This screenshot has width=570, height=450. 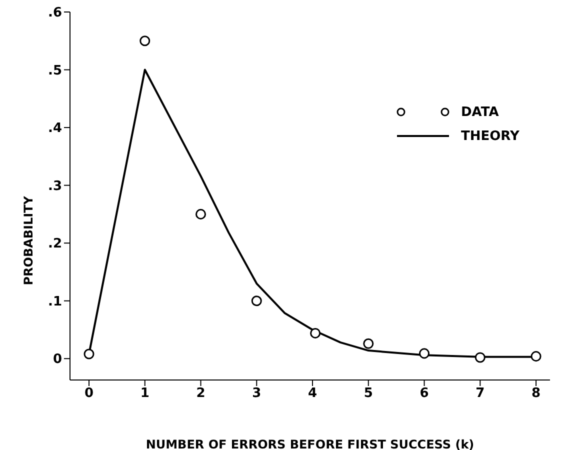 I want to click on y-tick-label: .5, so click(x=55, y=70).